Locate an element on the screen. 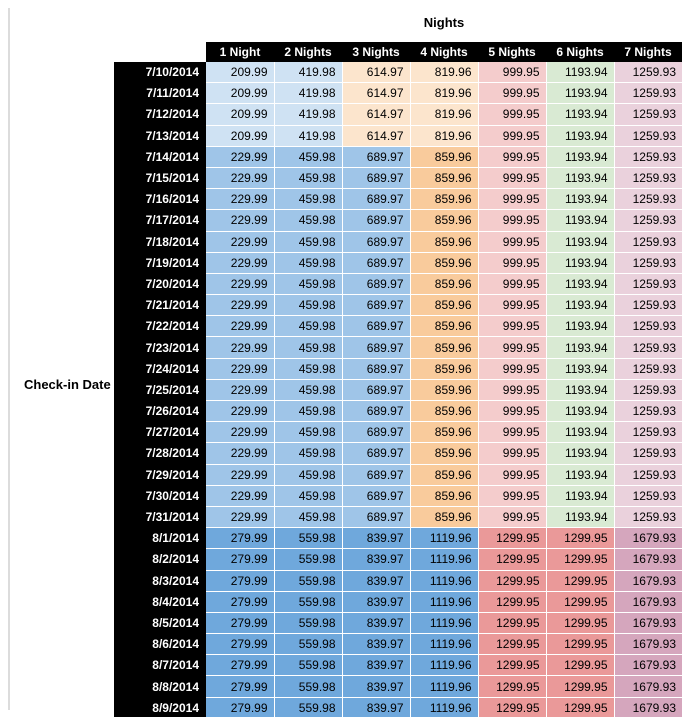 The image size is (688, 717). date-cell: 7/21/2014 is located at coordinates (160, 305).